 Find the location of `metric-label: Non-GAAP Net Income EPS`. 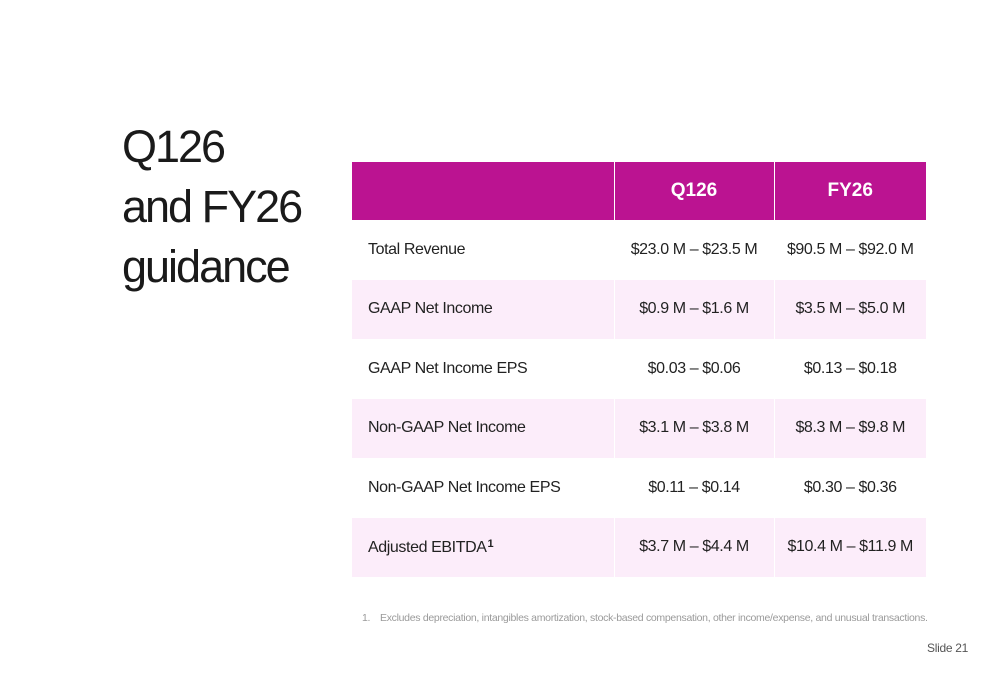

metric-label: Non-GAAP Net Income EPS is located at coordinates (483, 488).